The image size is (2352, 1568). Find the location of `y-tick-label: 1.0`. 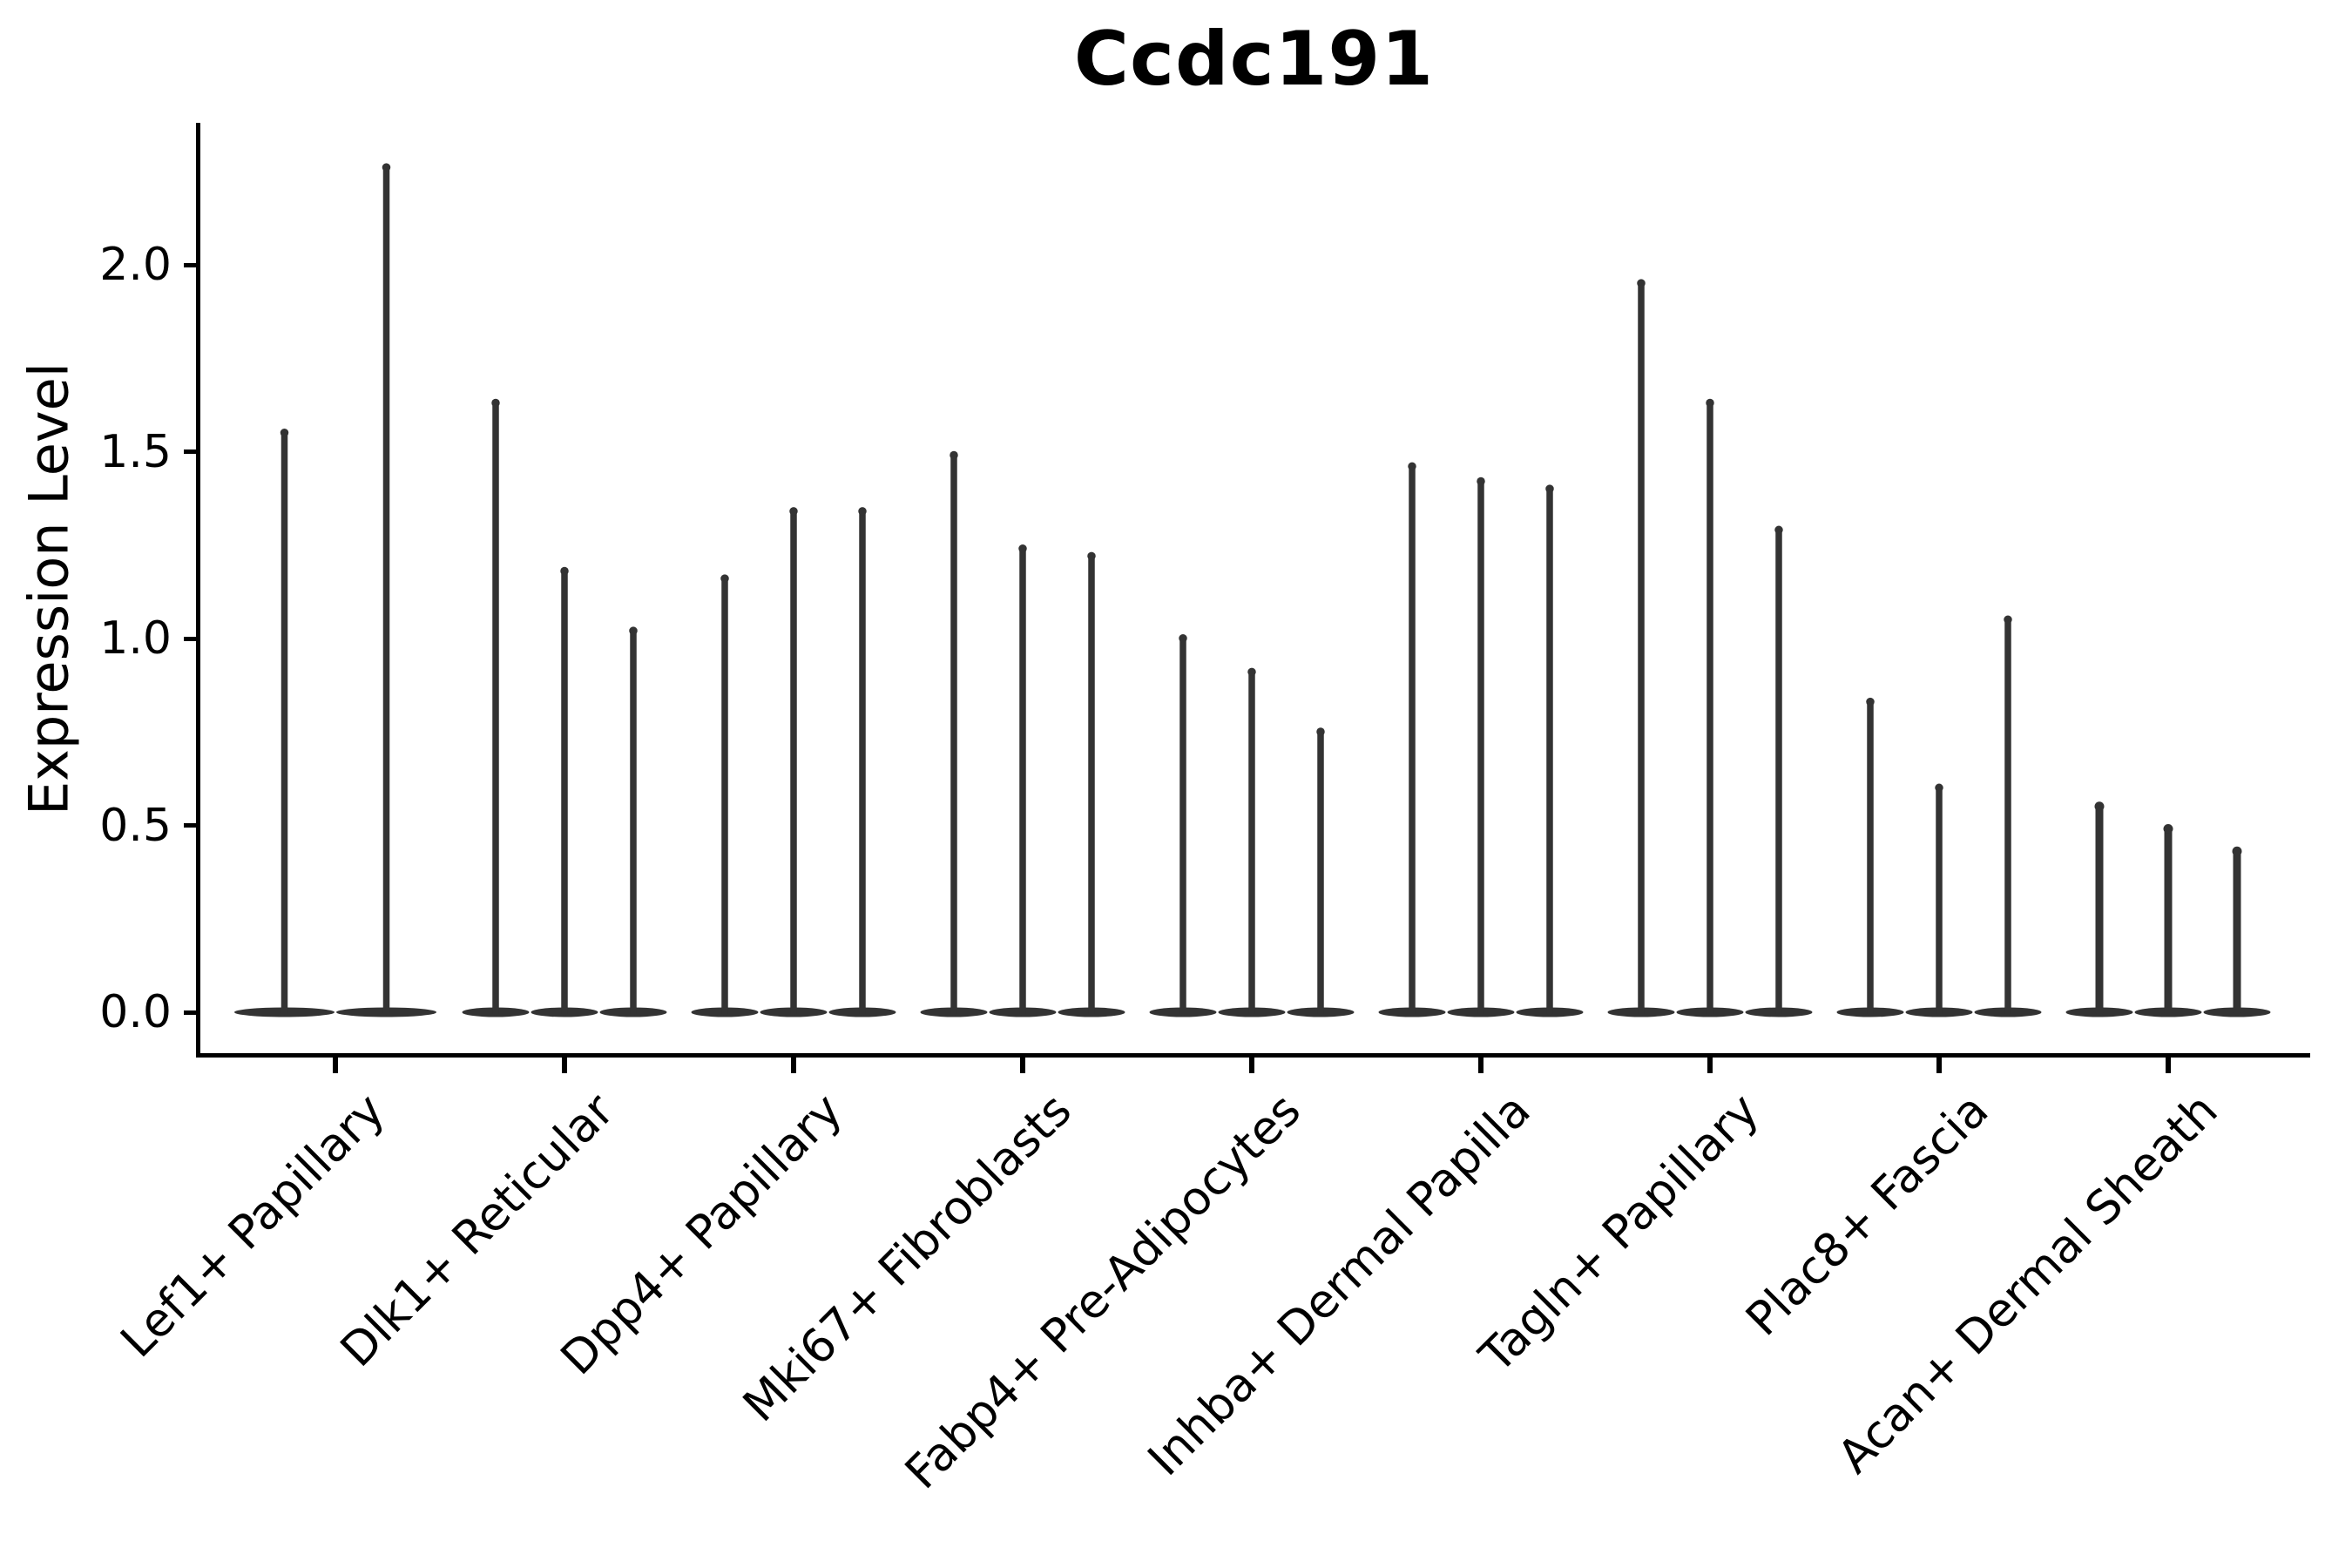

y-tick-label: 1.0 is located at coordinates (135, 638).